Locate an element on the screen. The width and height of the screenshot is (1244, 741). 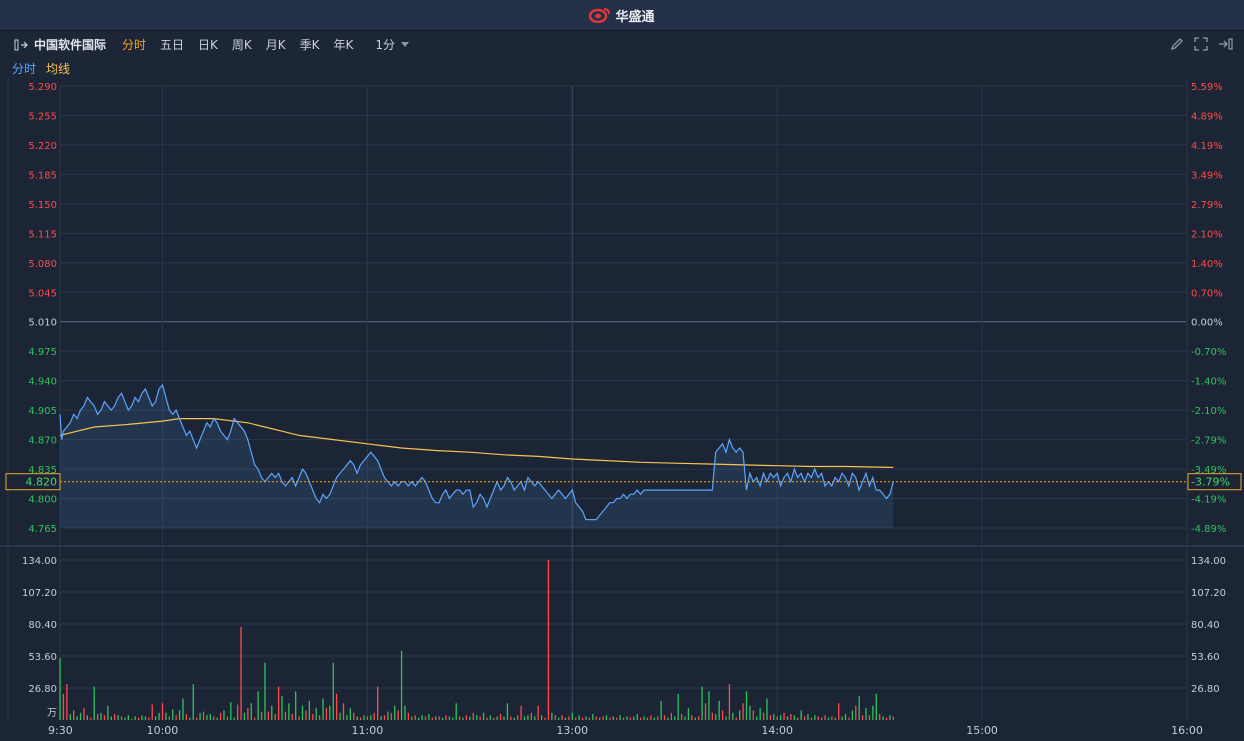
pencil-icon is located at coordinates (1177, 44).